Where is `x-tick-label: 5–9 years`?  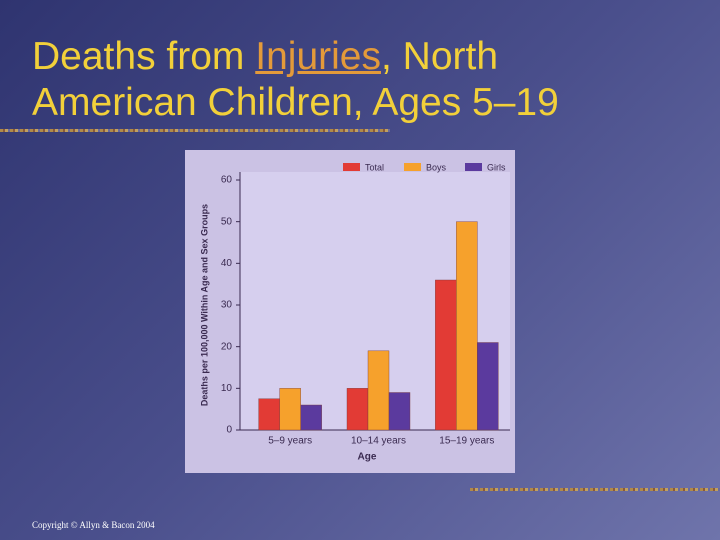
x-tick-label: 5–9 years is located at coordinates (290, 441).